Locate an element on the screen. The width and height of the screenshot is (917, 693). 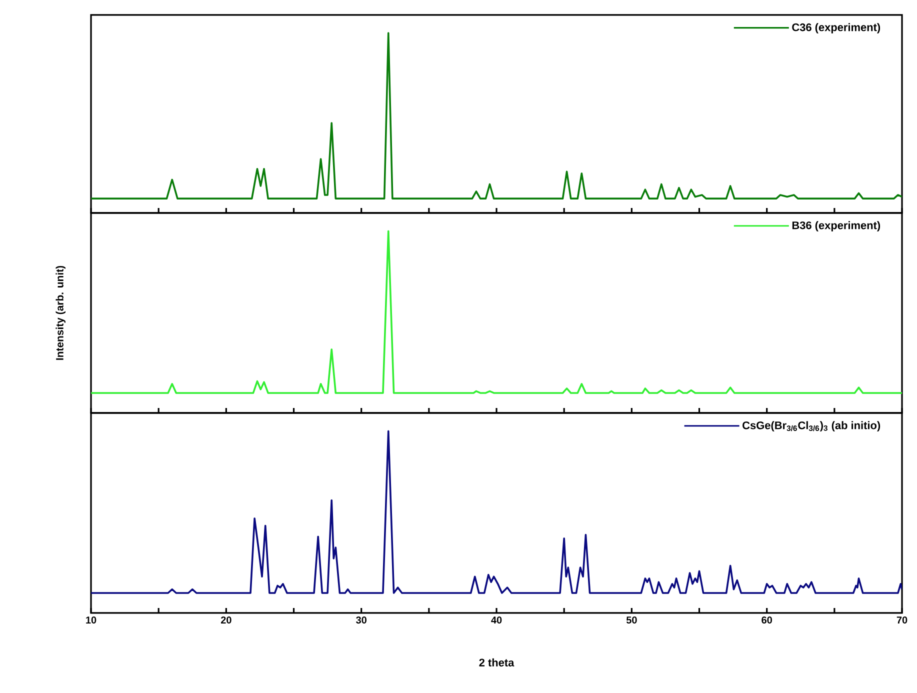
x-tick-label: 30 is located at coordinates (361, 620).